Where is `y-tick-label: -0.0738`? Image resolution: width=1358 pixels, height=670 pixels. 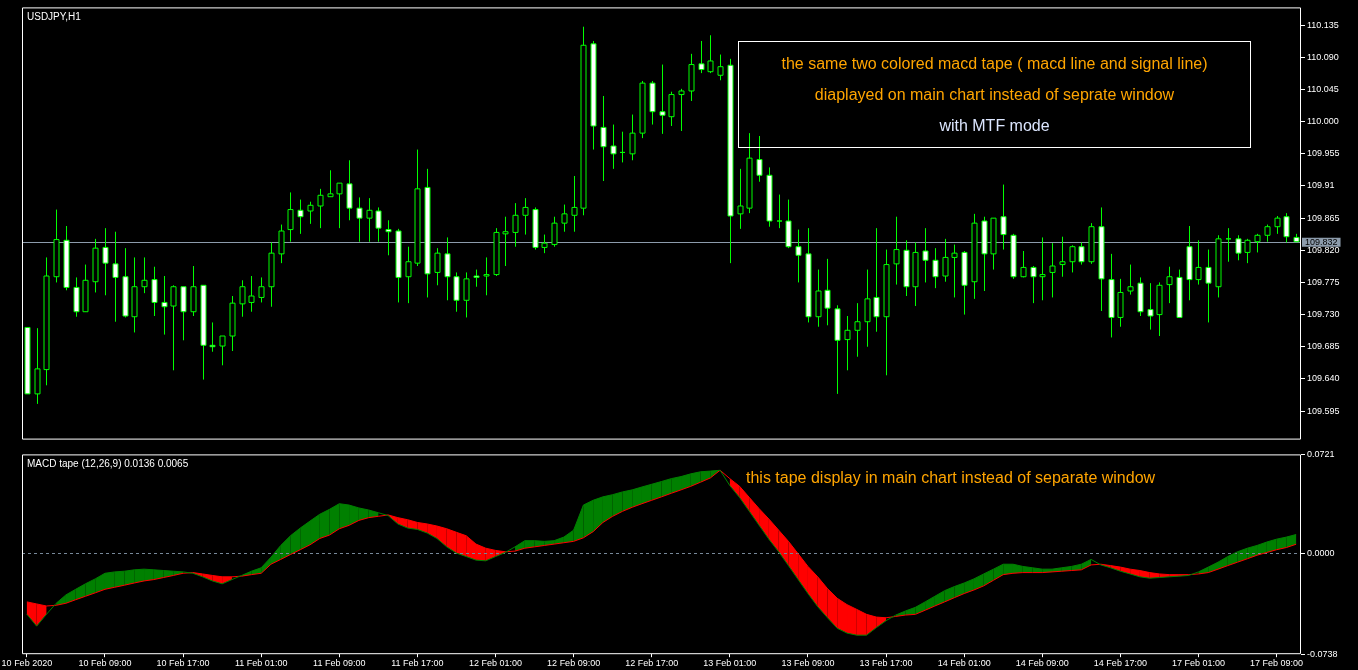 y-tick-label: -0.0738 is located at coordinates (1322, 653).